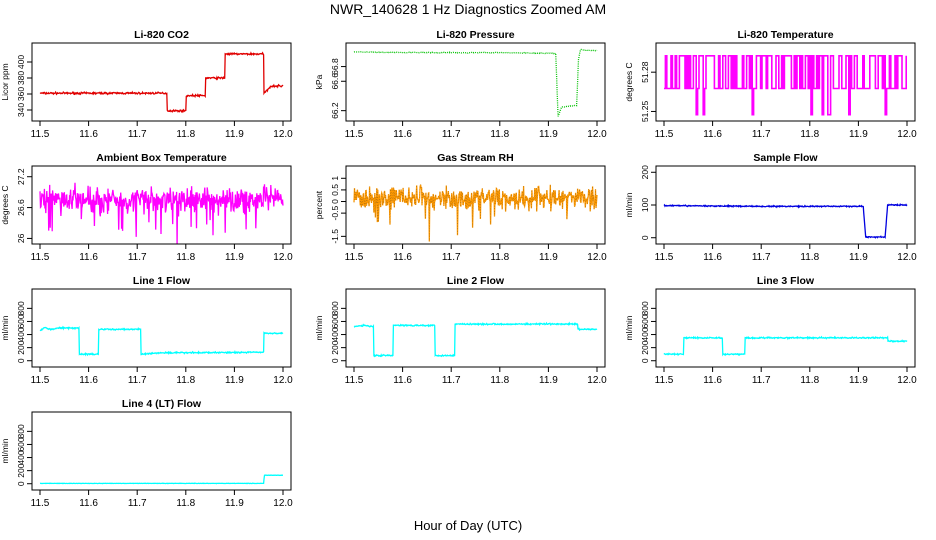 This screenshot has height=540, width=936. What do you see at coordinates (548, 134) in the screenshot?
I see `x-tick-label-pressure: 11.9` at bounding box center [548, 134].